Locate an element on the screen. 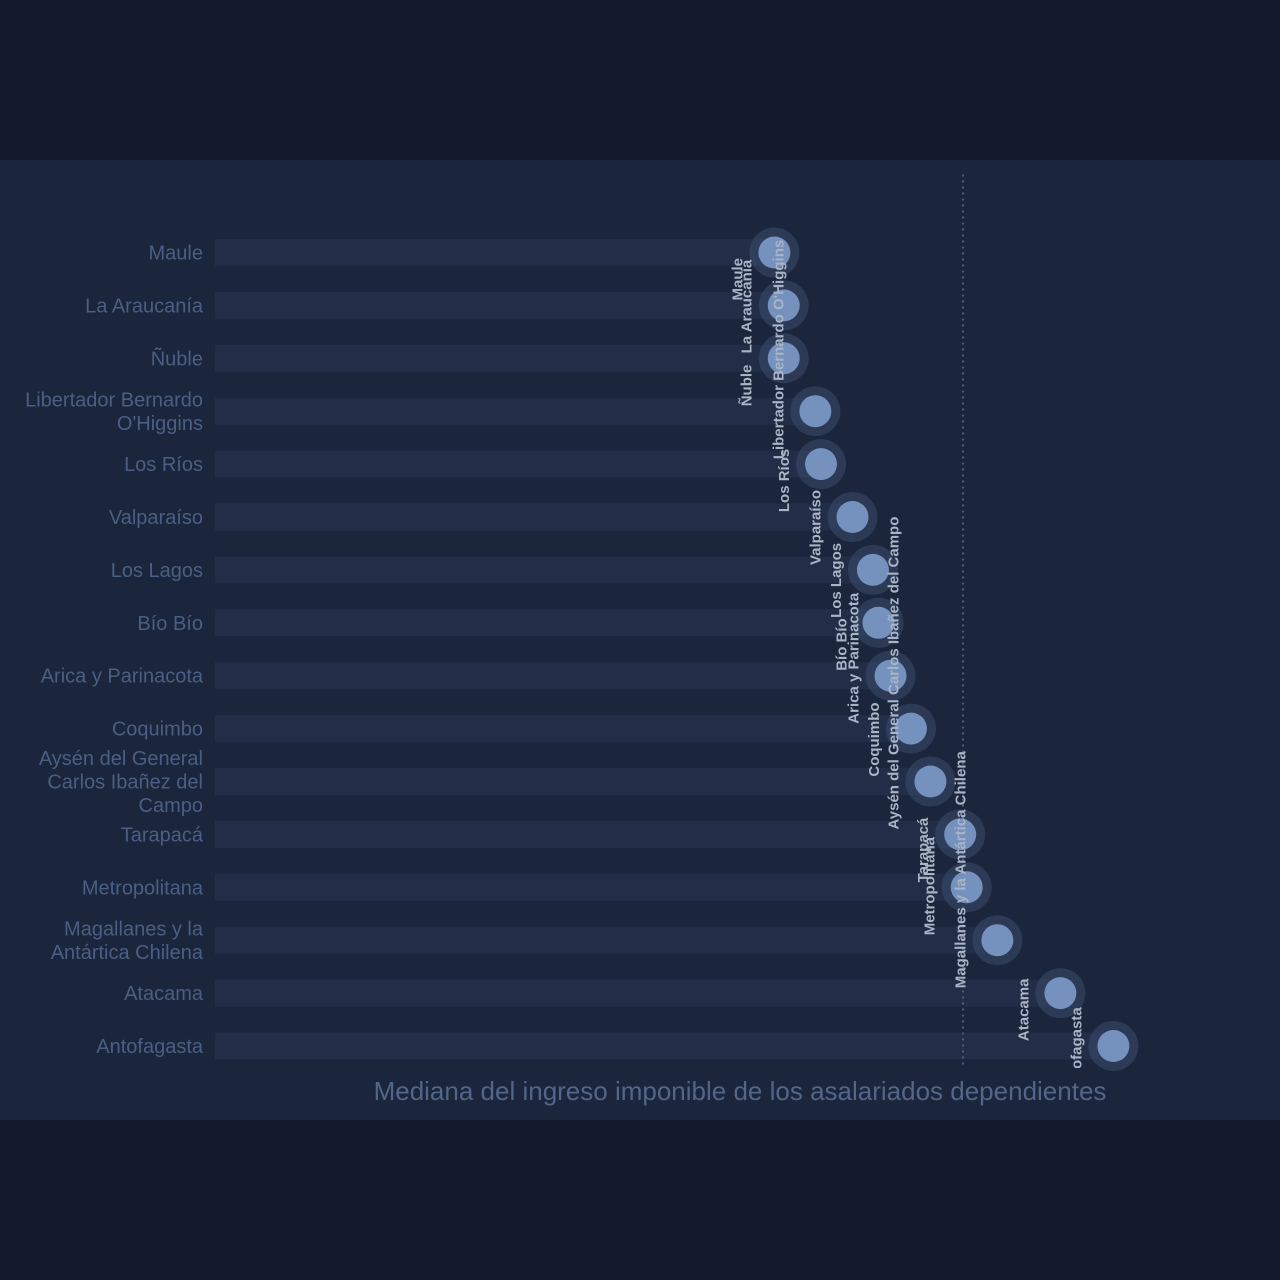  category-label: Arica y Parinacota is located at coordinates (122, 677).